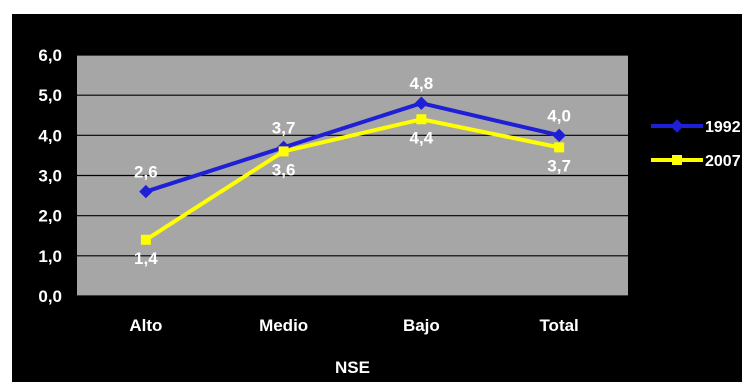 The image size is (746, 382). What do you see at coordinates (146, 172) in the screenshot?
I see `data-label-1992: 2,6` at bounding box center [146, 172].